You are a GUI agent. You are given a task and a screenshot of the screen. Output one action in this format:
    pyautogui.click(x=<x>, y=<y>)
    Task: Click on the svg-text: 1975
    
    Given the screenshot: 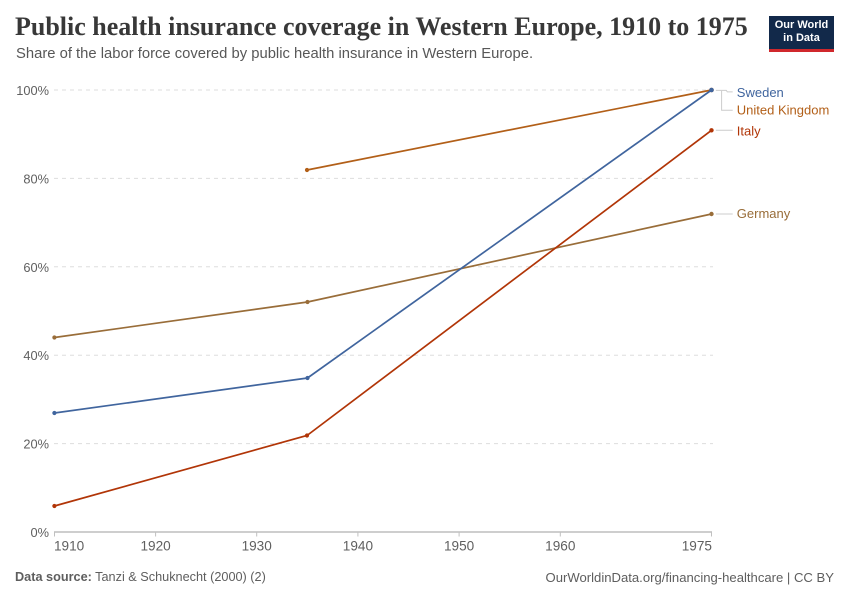 What is the action you would take?
    pyautogui.click(x=697, y=546)
    